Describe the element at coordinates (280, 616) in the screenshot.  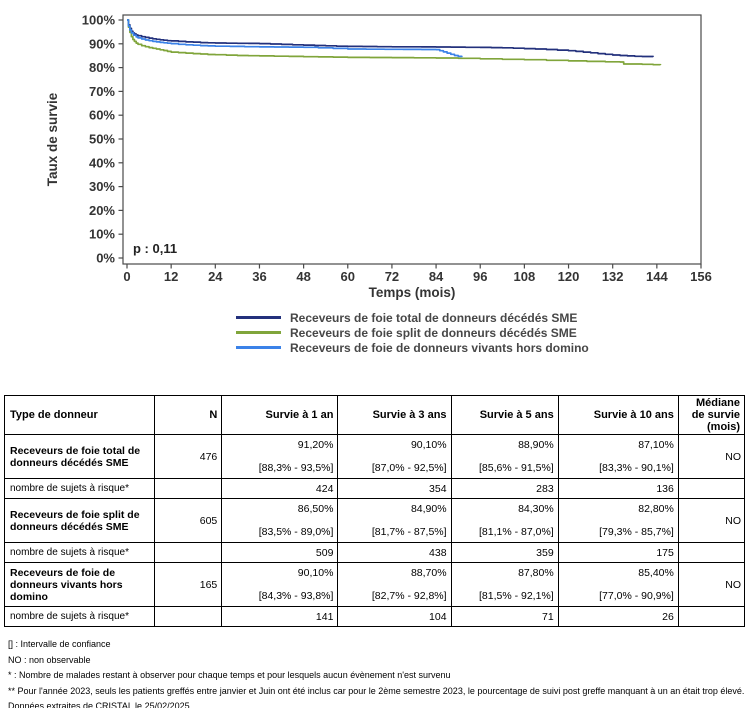
I see `at-risk-count-cell: 141` at that location.